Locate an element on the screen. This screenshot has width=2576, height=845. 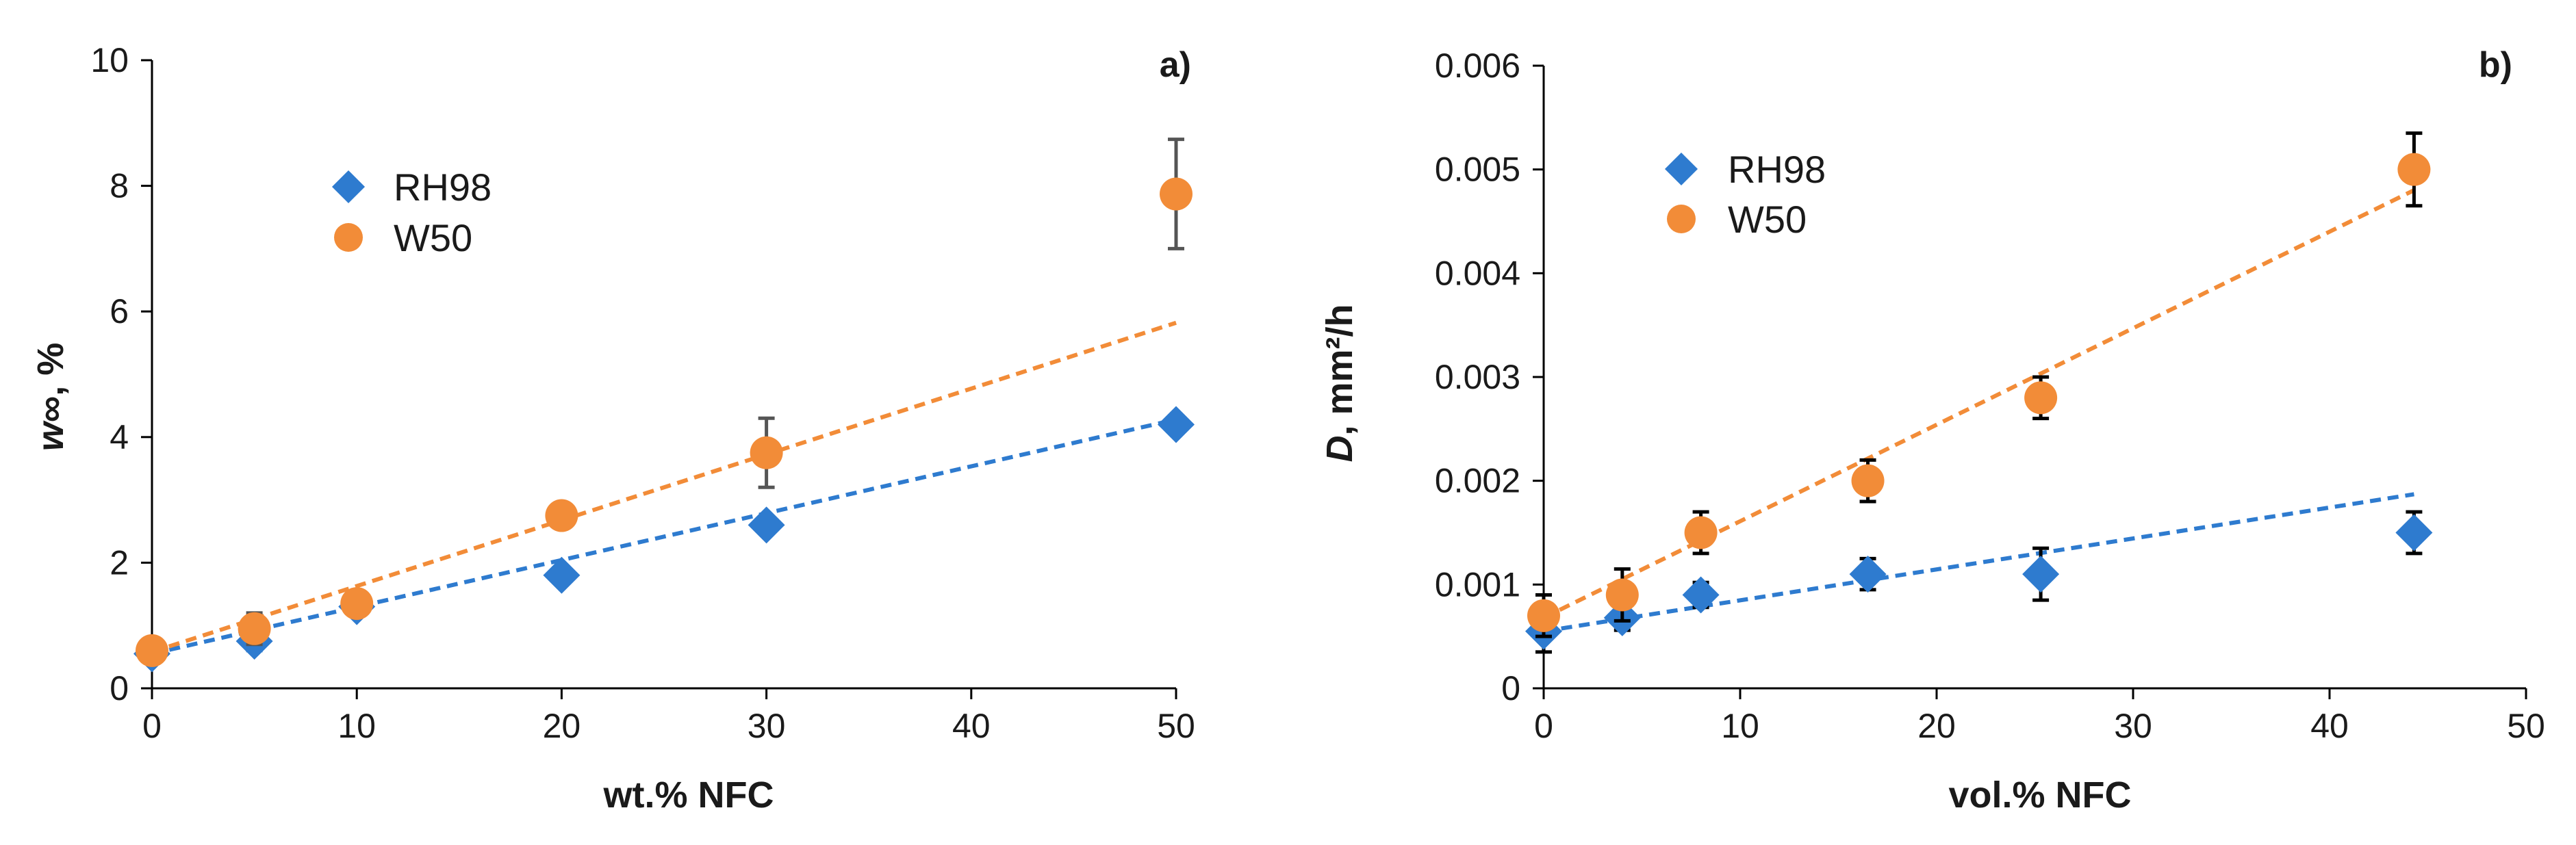
panel-b-x-tick-label: 50 is located at coordinates (2526, 726).